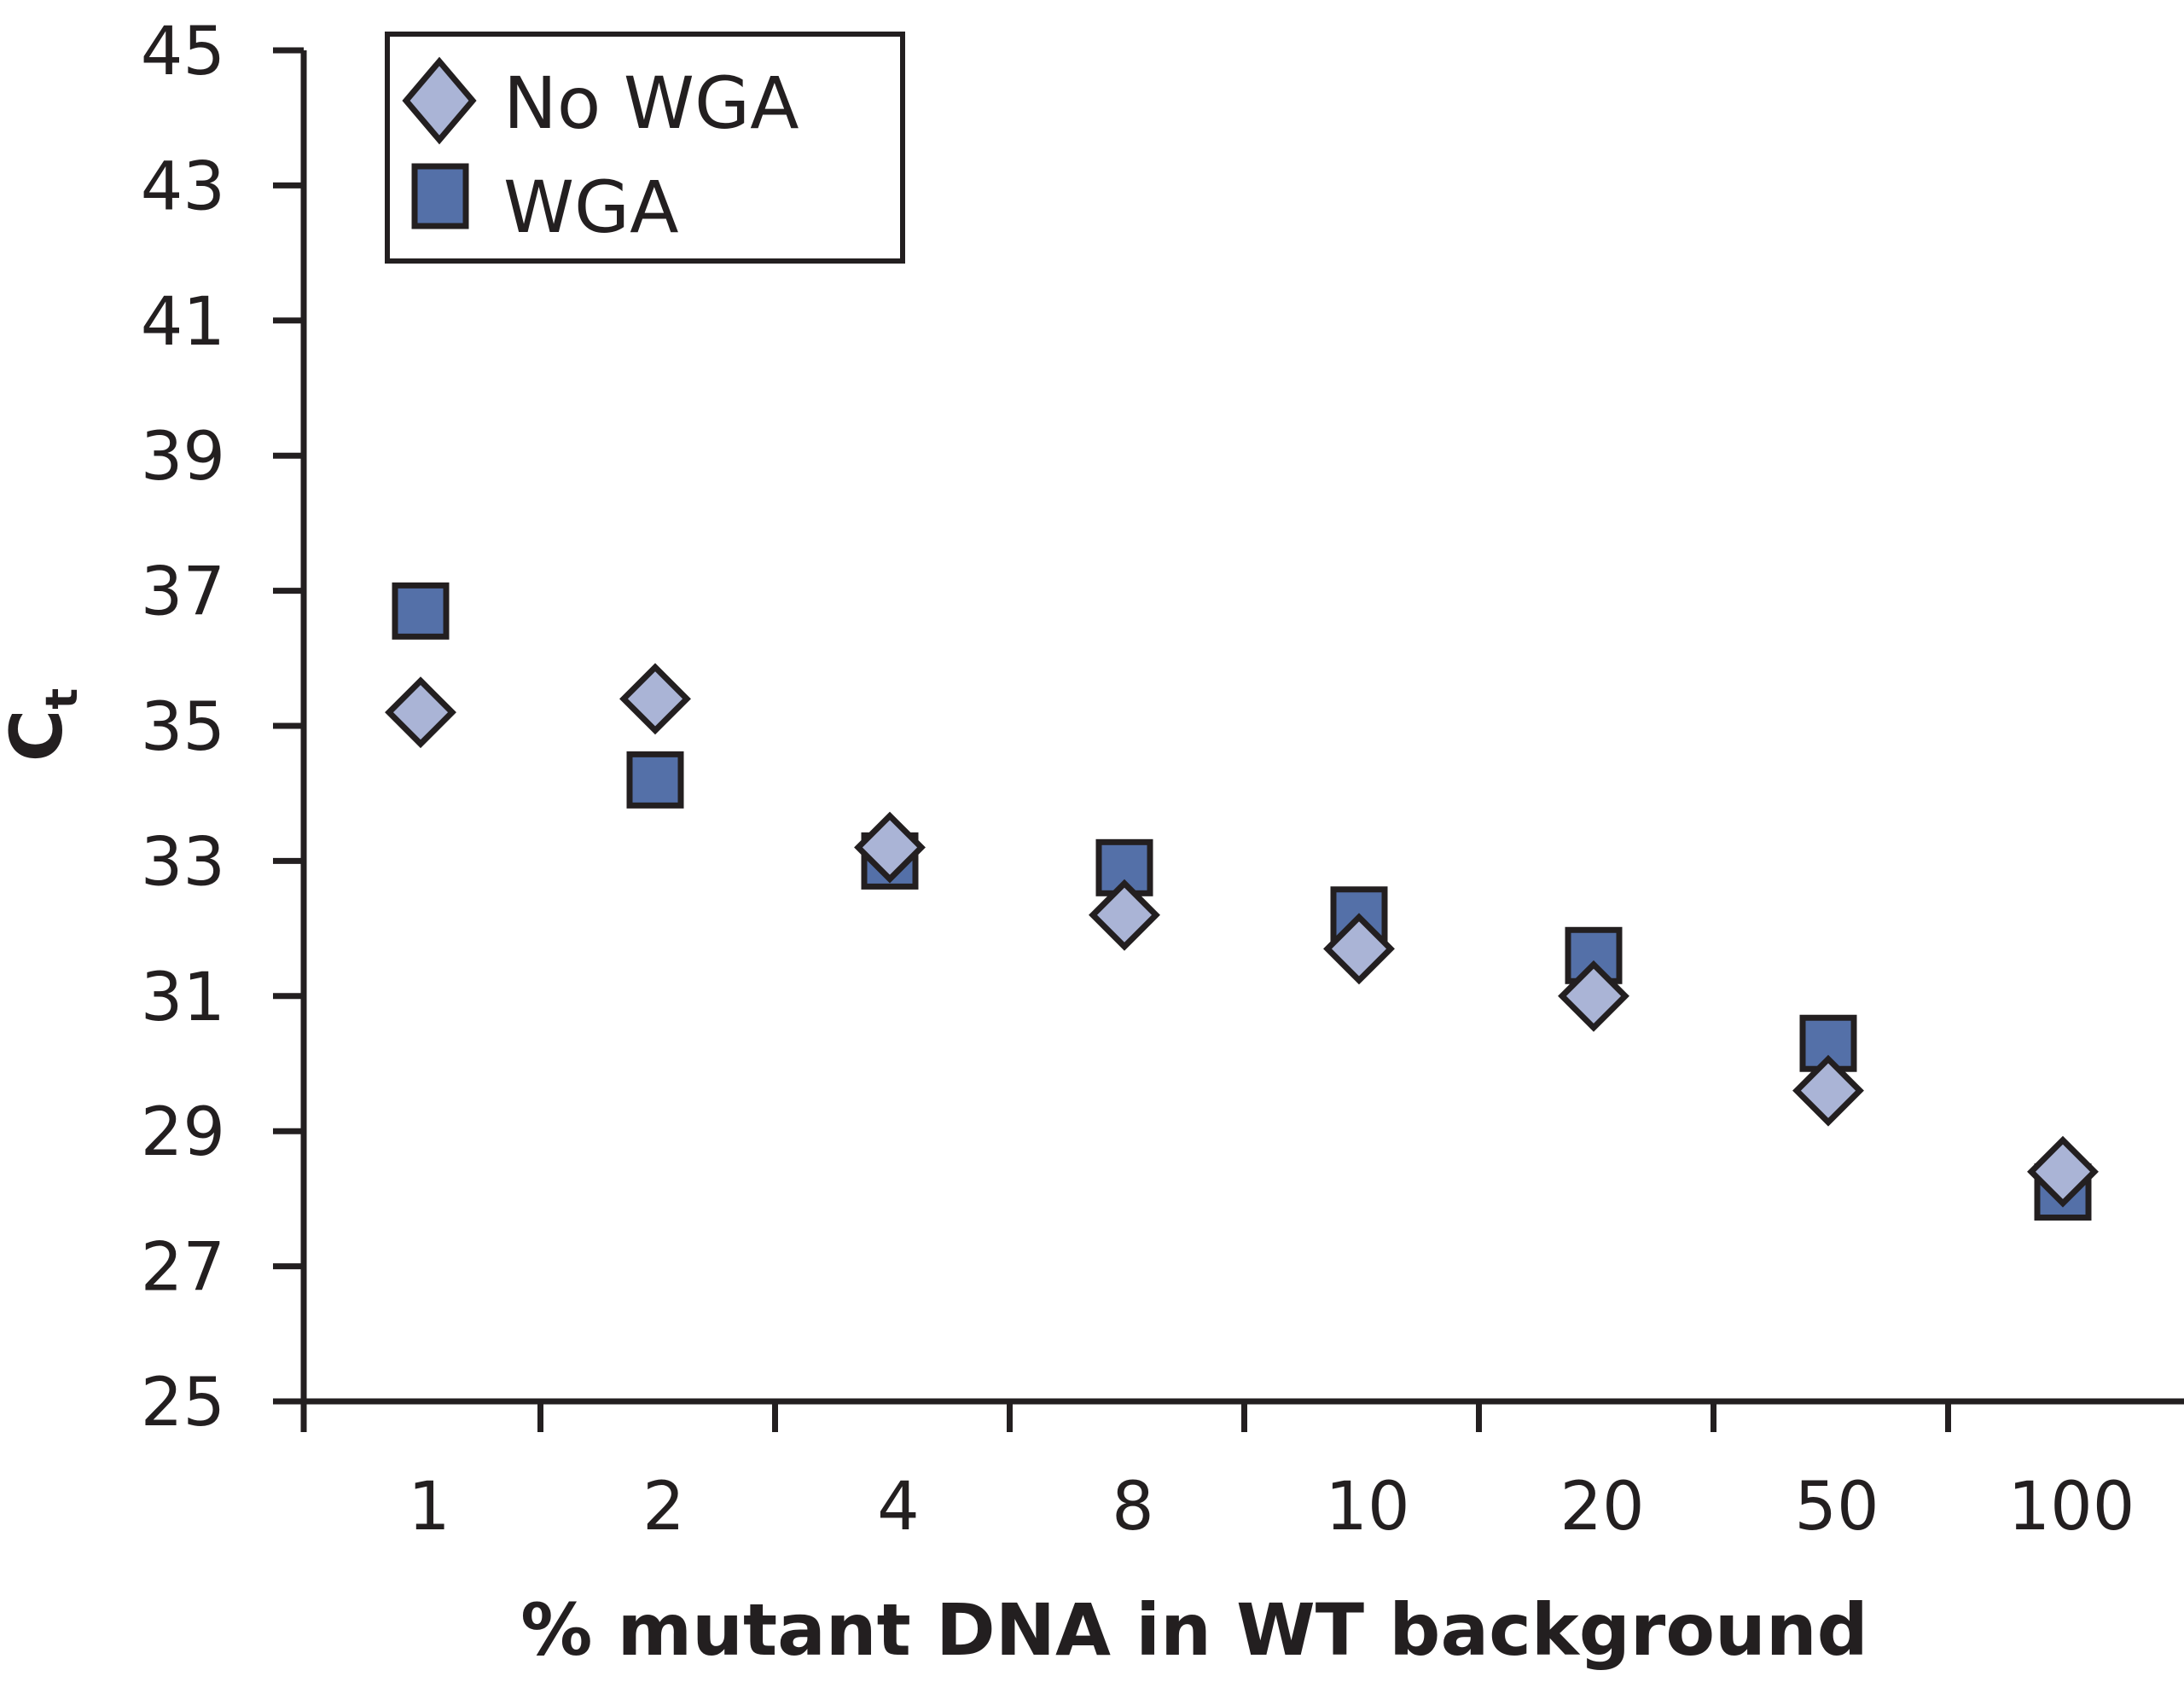 The width and height of the screenshot is (2184, 1682). I want to click on legend-label-no-wga: No WGA, so click(651, 103).